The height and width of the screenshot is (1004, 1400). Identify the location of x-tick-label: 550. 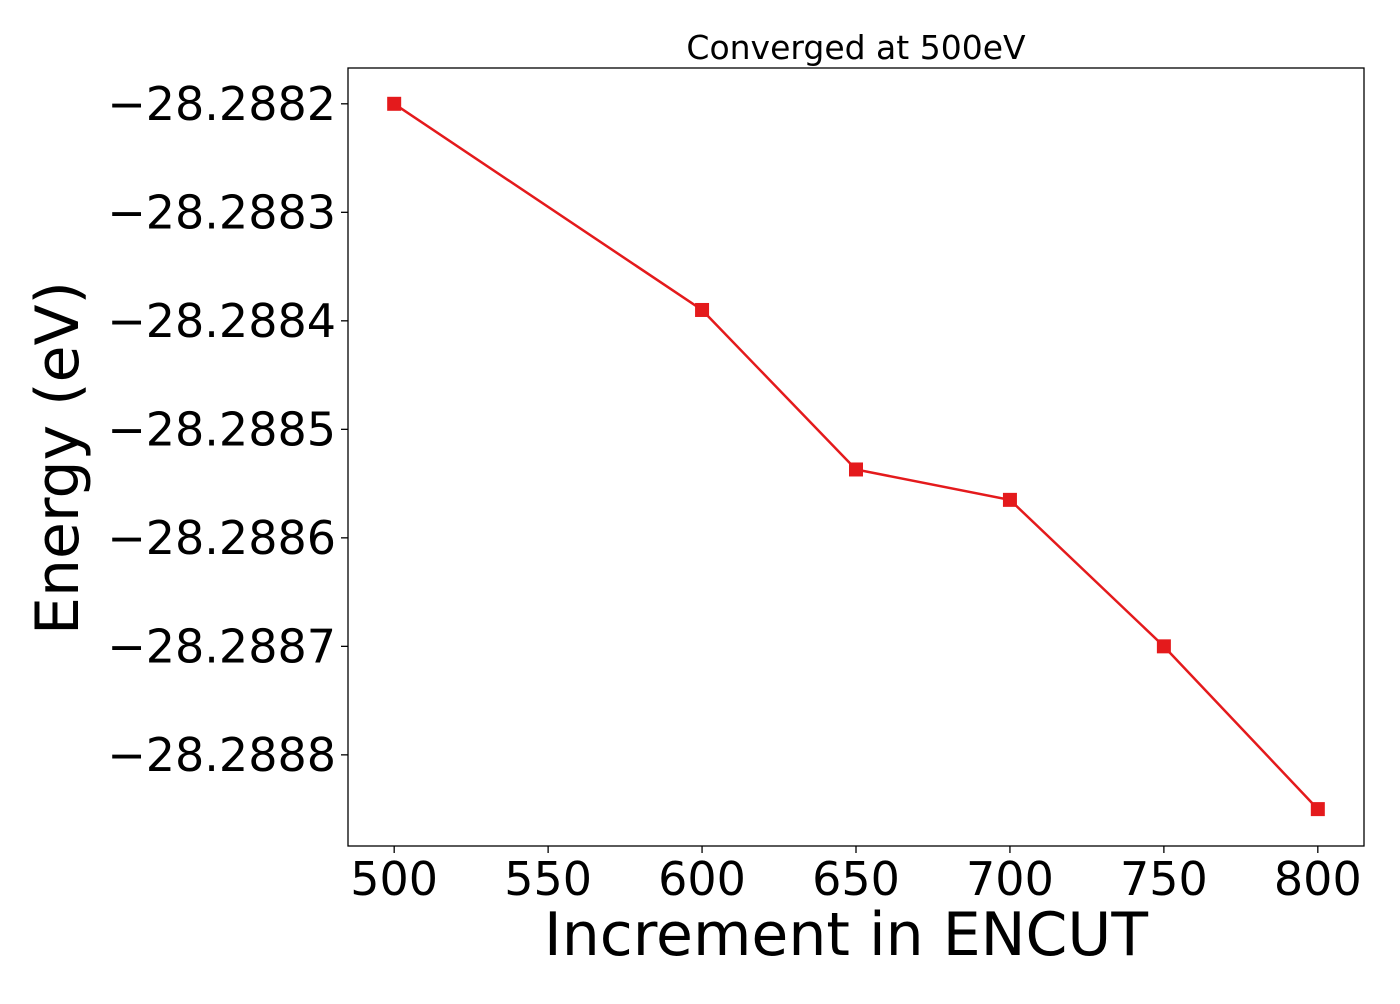
(548, 879).